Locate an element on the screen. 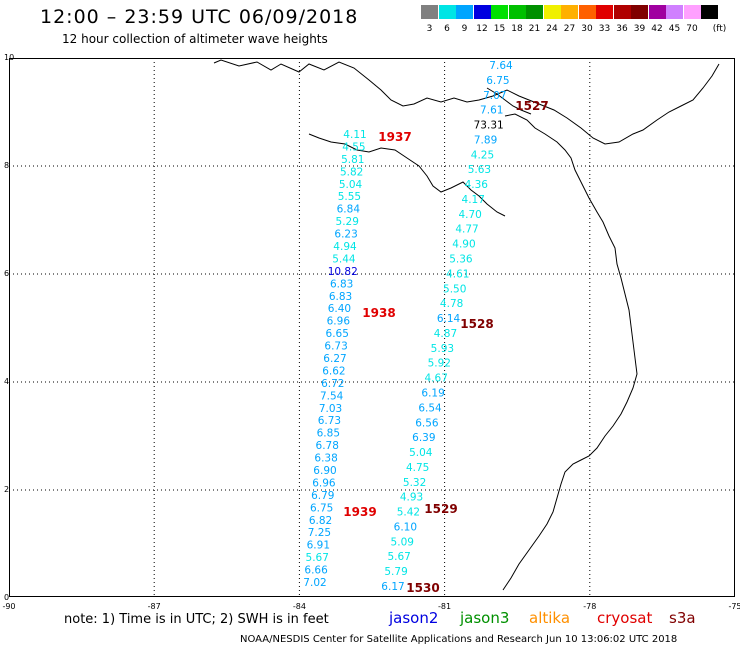 The width and height of the screenshot is (740, 650). wave-height-value: 7.25 is located at coordinates (319, 533).